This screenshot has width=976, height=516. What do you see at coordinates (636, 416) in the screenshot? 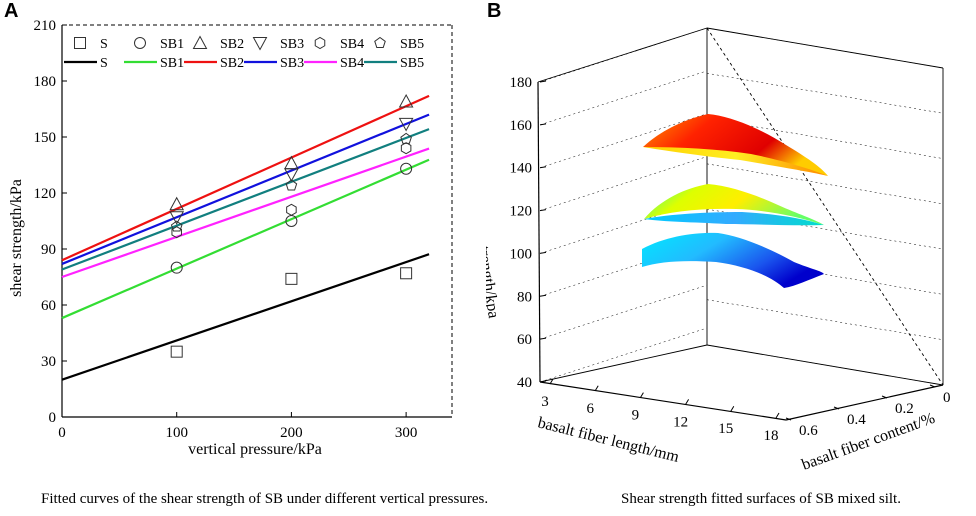
I see `x3d-tick-label: 9` at bounding box center [636, 416].